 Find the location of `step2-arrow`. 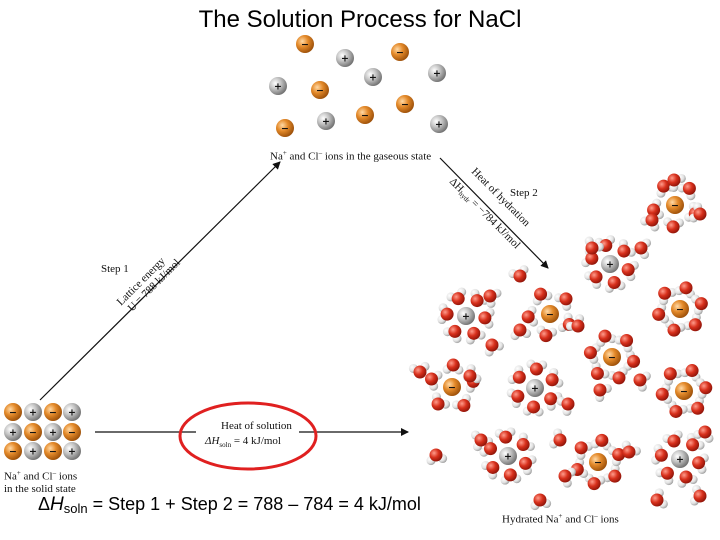

step2-arrow is located at coordinates (494, 213).